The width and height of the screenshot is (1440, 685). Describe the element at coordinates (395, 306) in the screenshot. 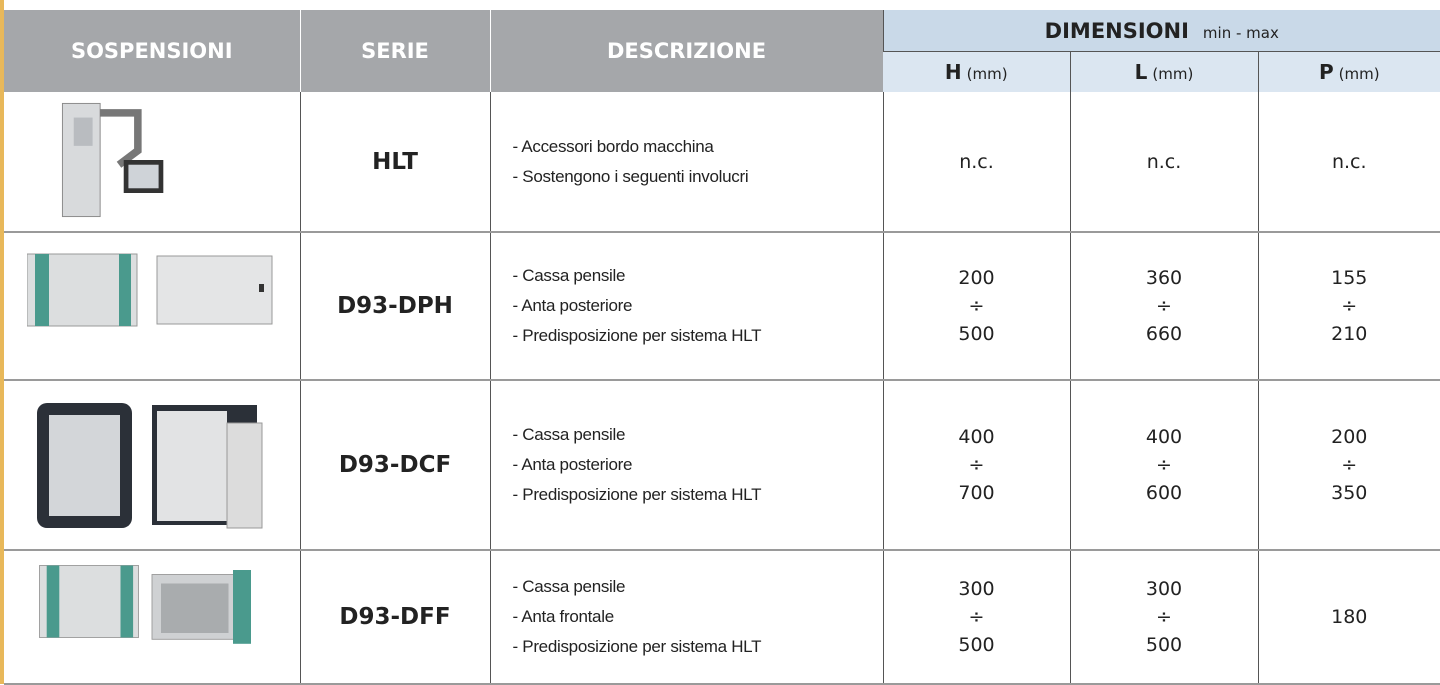

I see `serie-cell: D93-DPH` at that location.